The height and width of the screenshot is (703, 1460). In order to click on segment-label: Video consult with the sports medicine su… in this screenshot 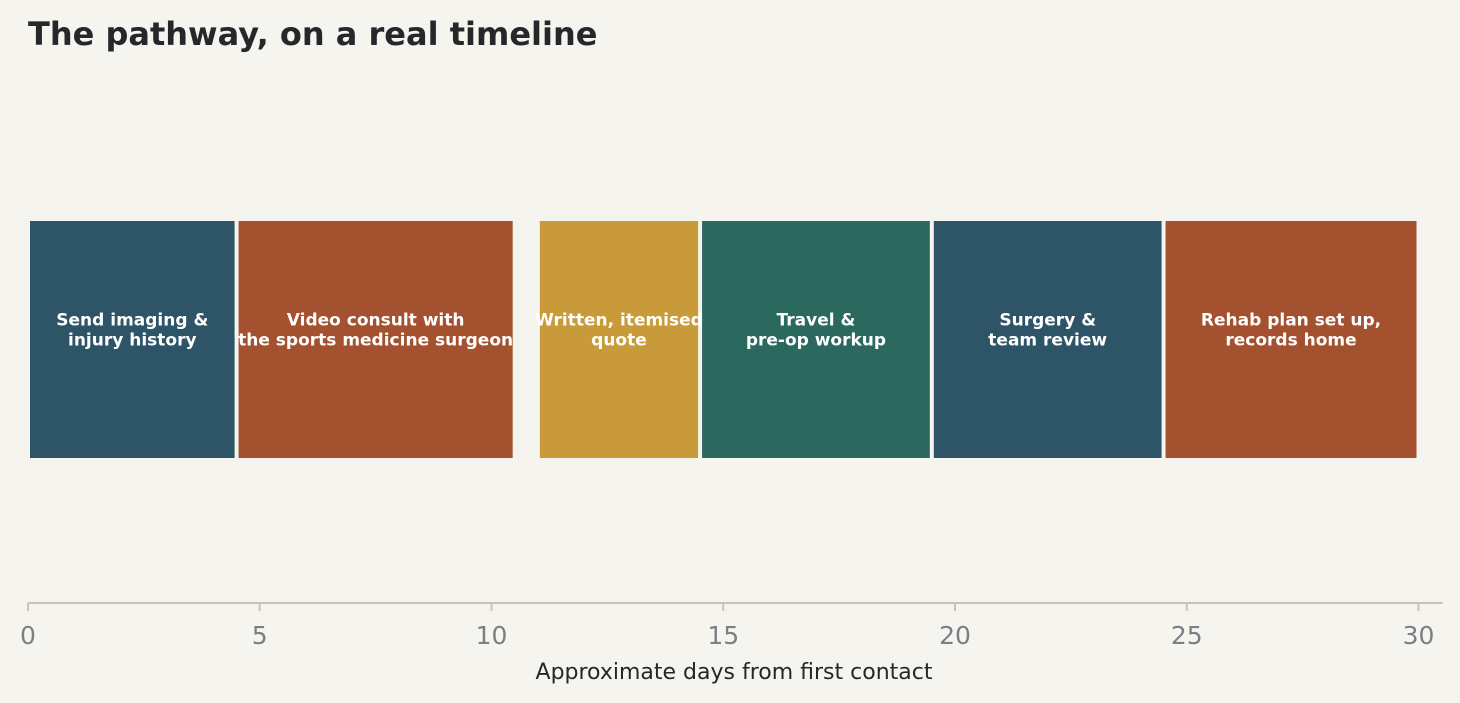, I will do `click(375, 331)`.